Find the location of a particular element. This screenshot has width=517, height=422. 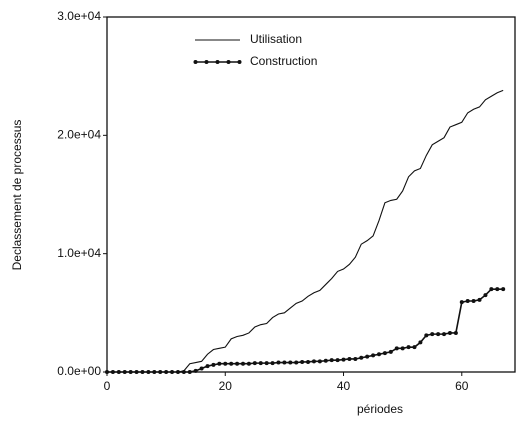

x-tick-label: 60 is located at coordinates (462, 386).